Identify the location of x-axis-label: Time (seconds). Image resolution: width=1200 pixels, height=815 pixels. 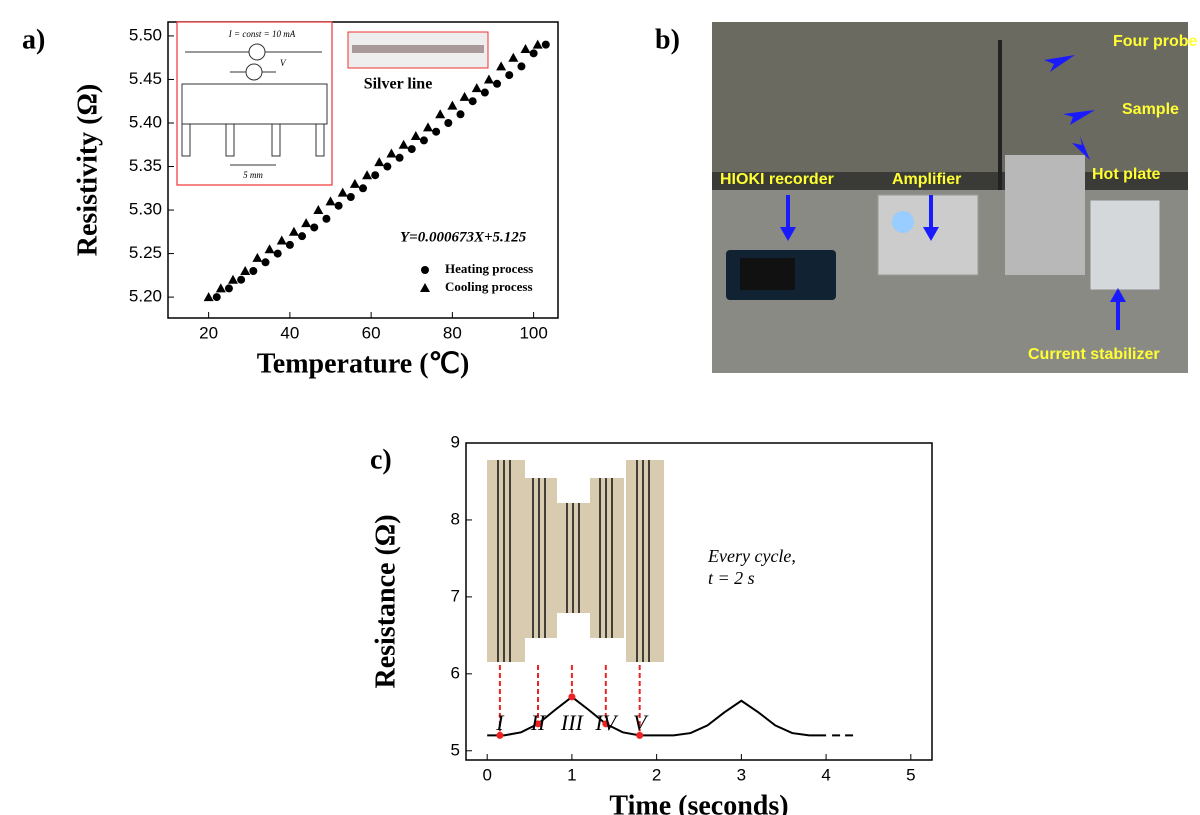
(698, 802).